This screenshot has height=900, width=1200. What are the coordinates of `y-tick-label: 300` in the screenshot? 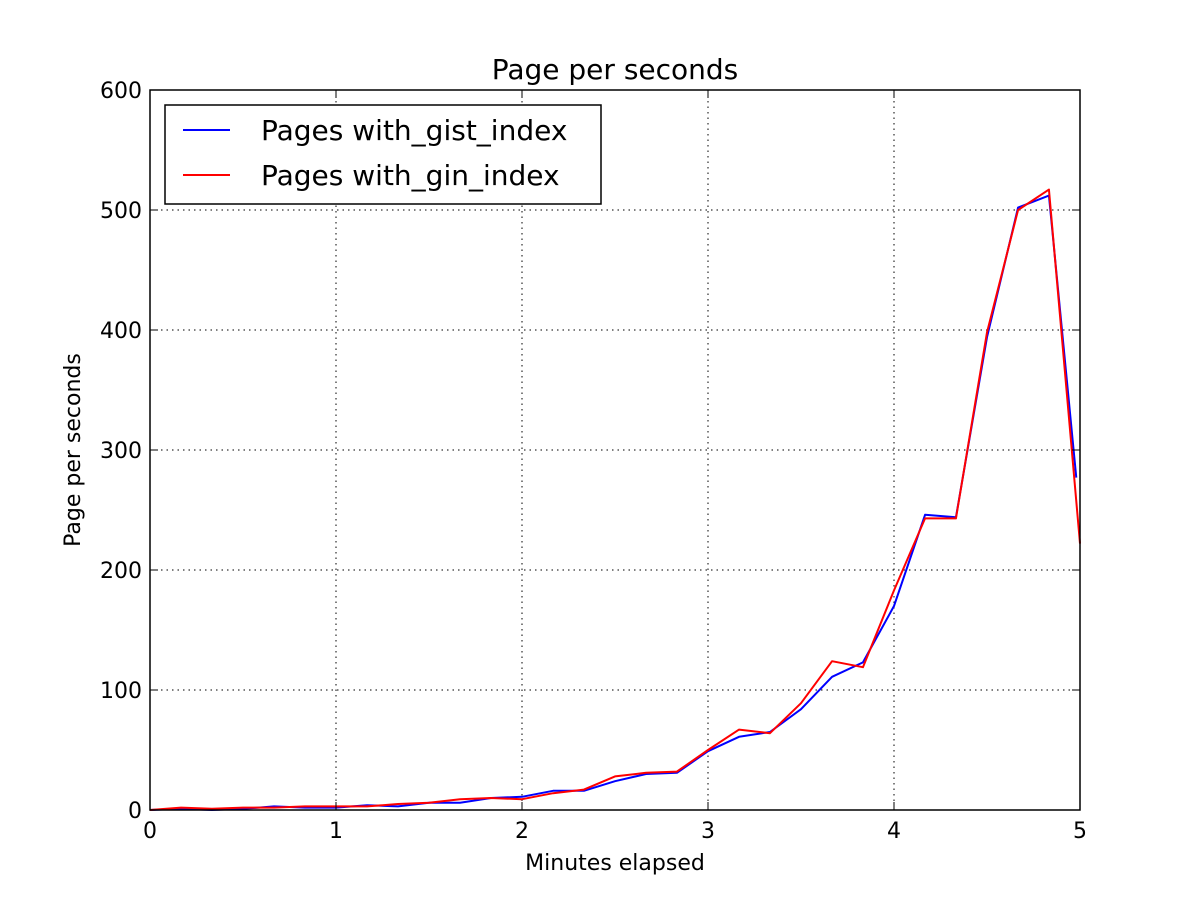 It's located at (121, 451).